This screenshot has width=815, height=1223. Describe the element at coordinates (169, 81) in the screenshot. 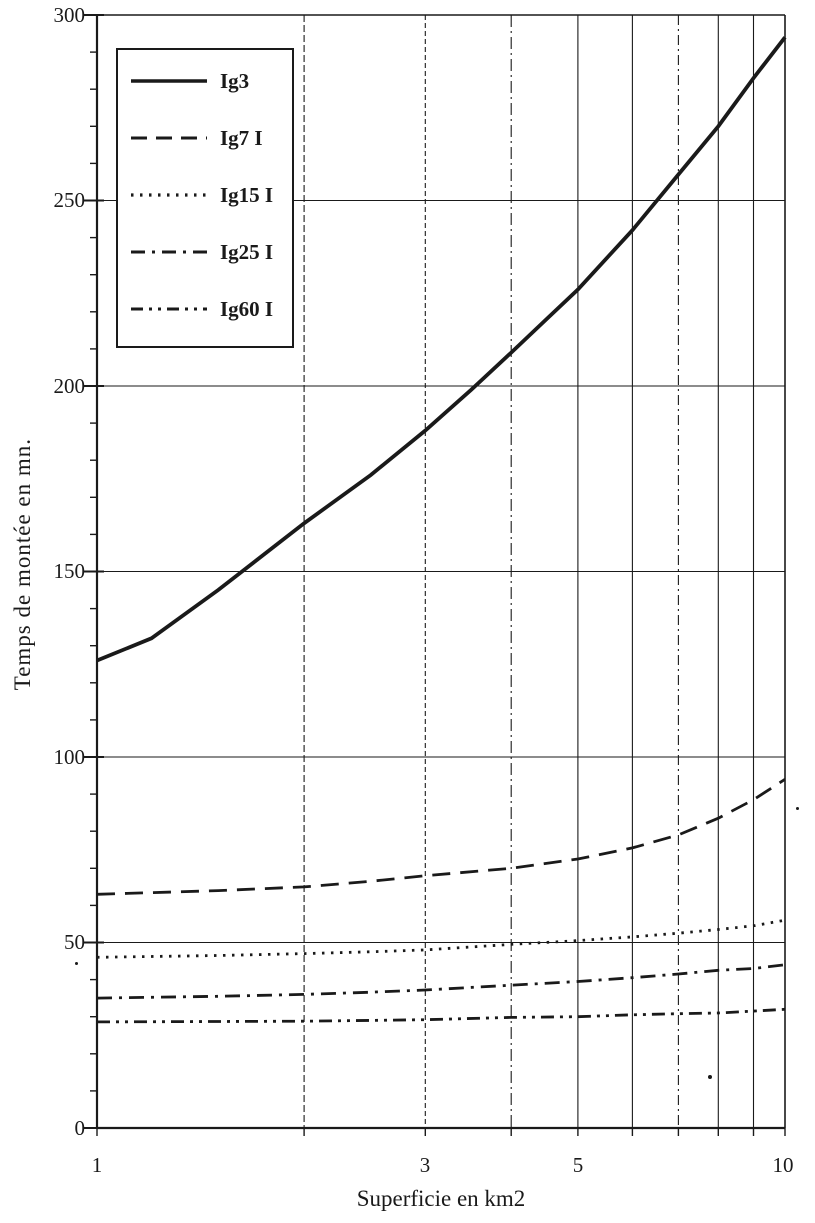

I see `legend-line-solid-icon` at that location.